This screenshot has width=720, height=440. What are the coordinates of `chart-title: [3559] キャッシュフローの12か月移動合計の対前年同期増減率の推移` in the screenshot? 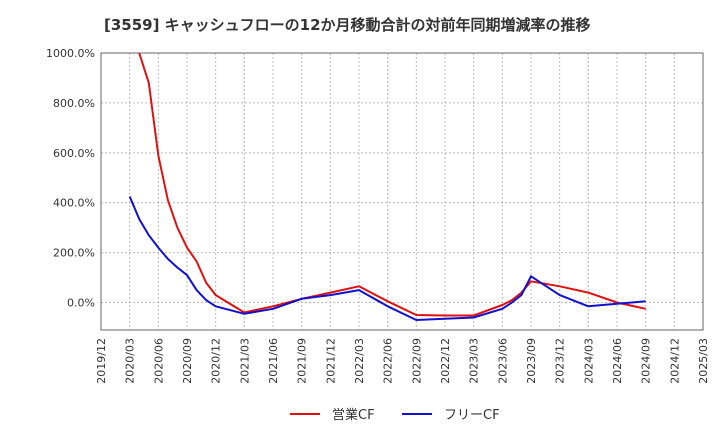 It's located at (347, 25).